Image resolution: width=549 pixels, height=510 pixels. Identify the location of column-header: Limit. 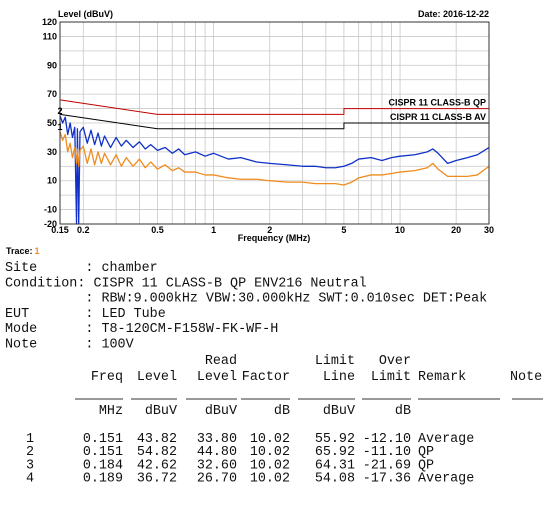
(391, 377).